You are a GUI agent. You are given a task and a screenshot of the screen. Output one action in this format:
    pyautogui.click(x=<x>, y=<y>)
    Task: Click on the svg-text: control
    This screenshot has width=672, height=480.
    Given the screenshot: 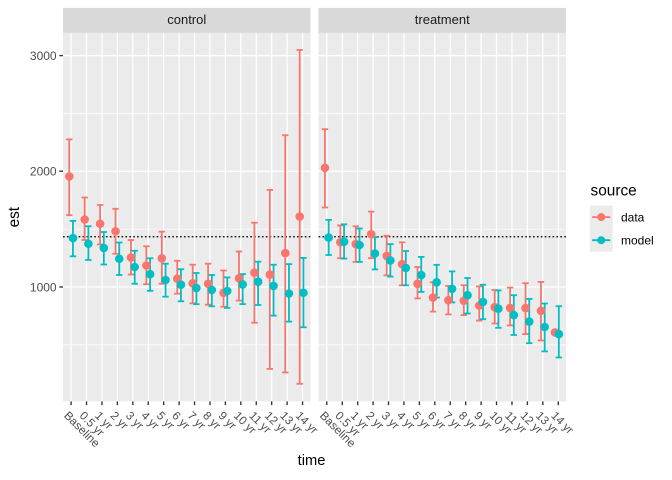 What is the action you would take?
    pyautogui.click(x=186, y=19)
    